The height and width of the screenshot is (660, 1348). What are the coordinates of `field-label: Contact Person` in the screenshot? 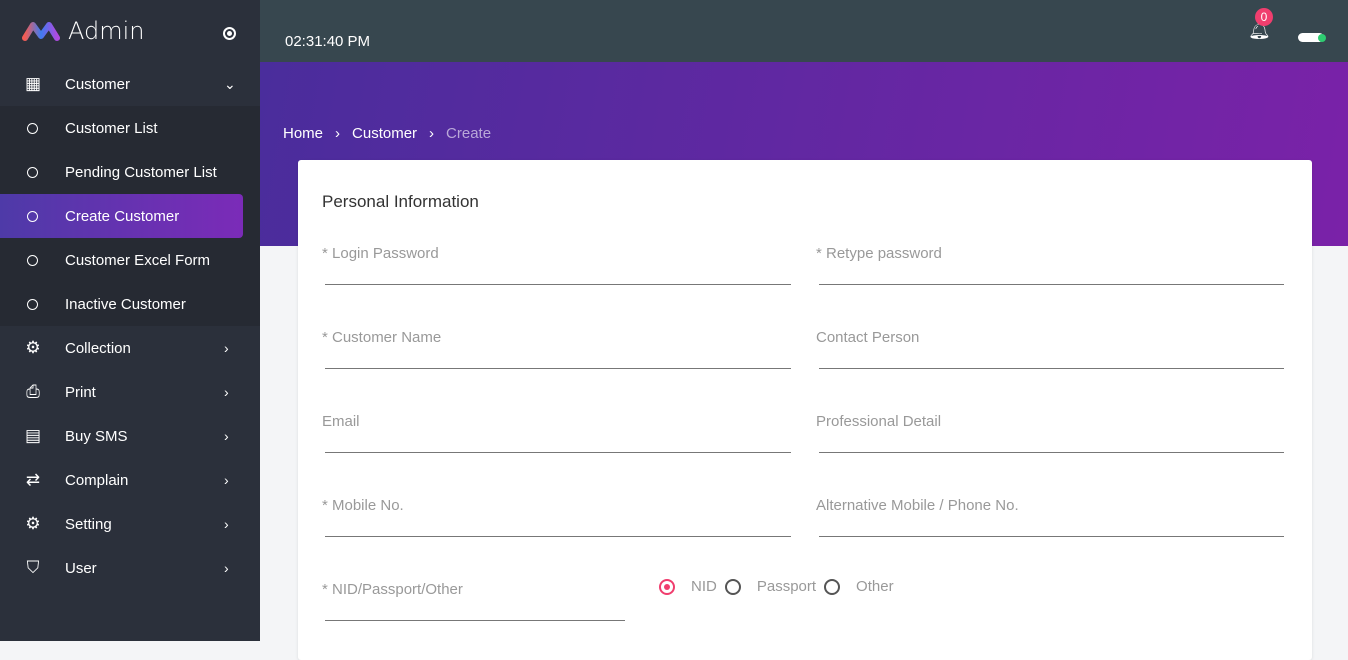 It's located at (868, 337).